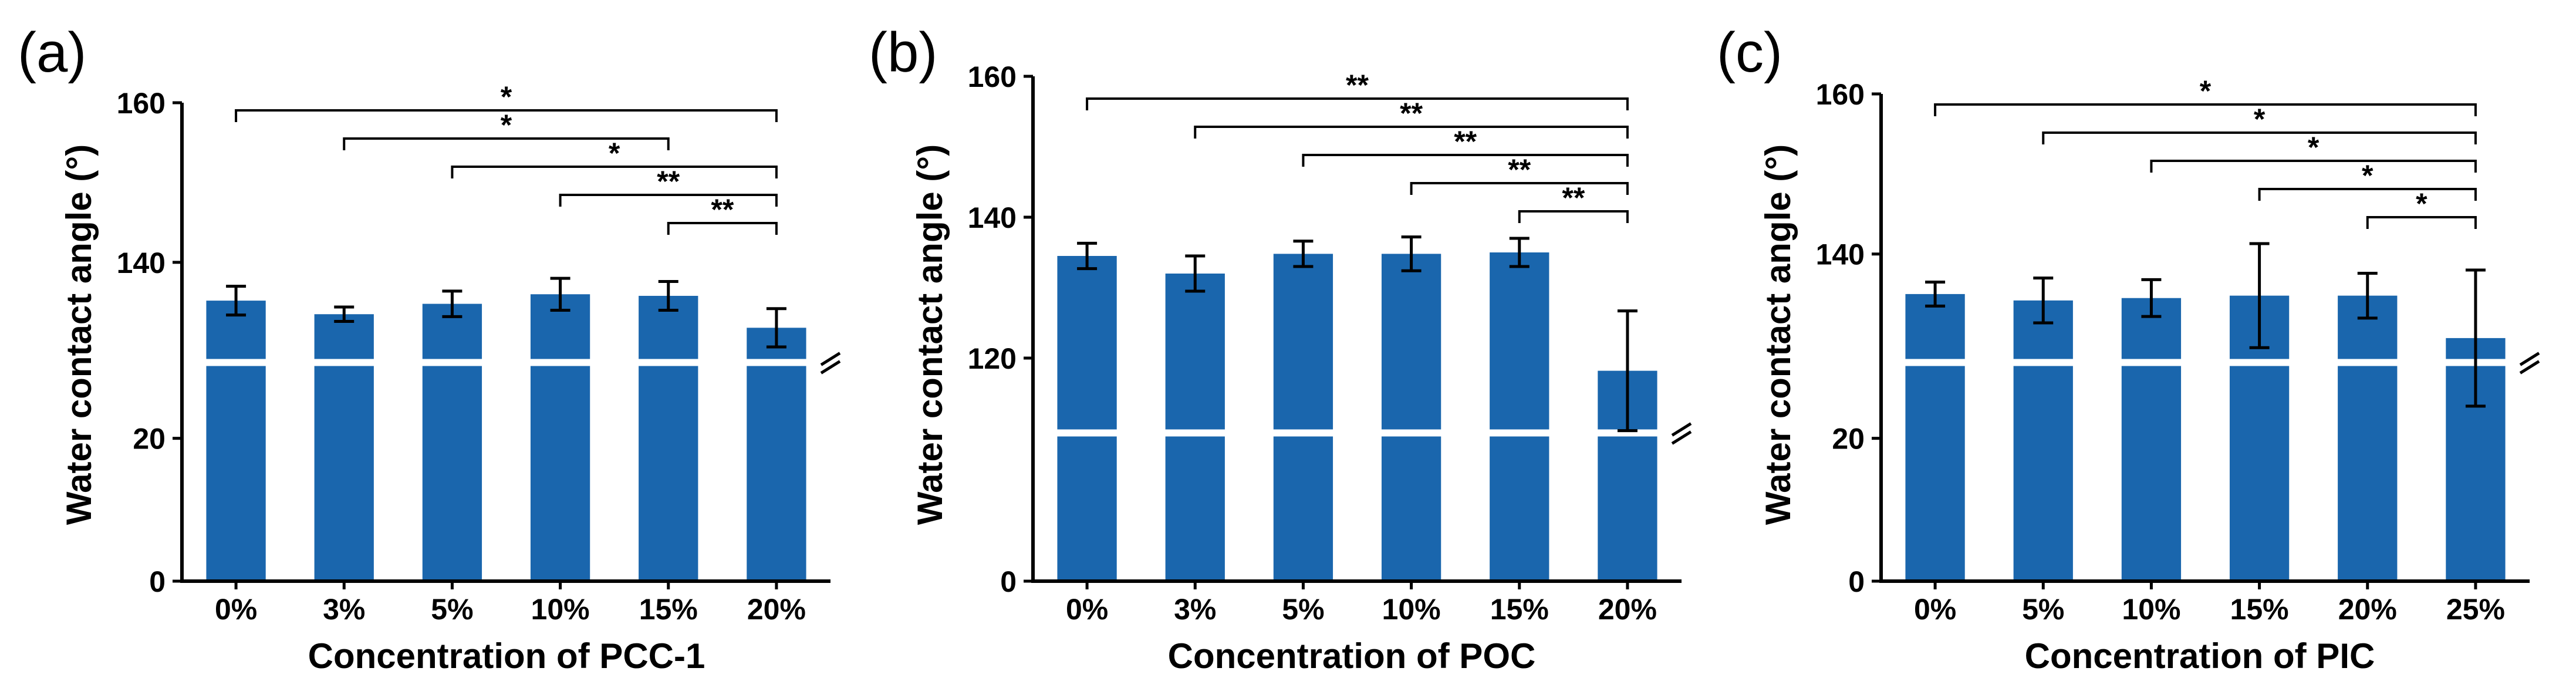  I want to click on panel-a-xlabel: Concentration of PCC-1, so click(506, 656).